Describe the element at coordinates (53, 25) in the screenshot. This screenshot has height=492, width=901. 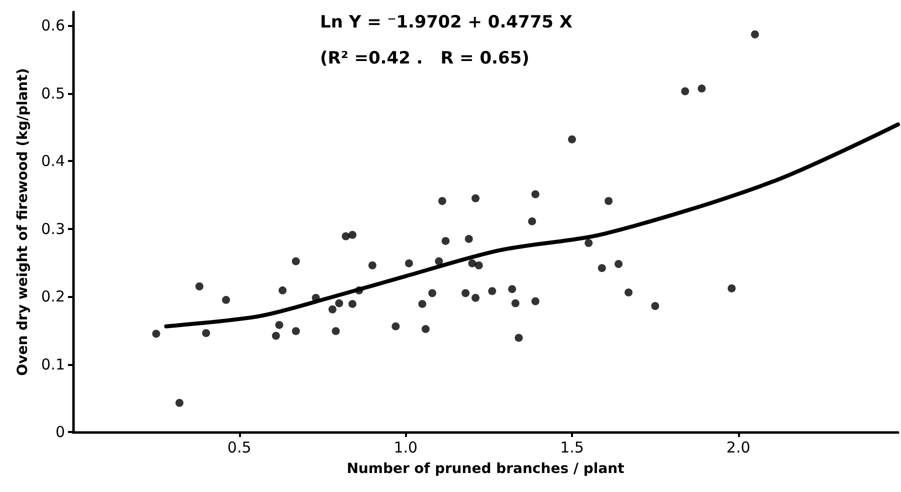
I see `y-tick-label: 0.6` at that location.